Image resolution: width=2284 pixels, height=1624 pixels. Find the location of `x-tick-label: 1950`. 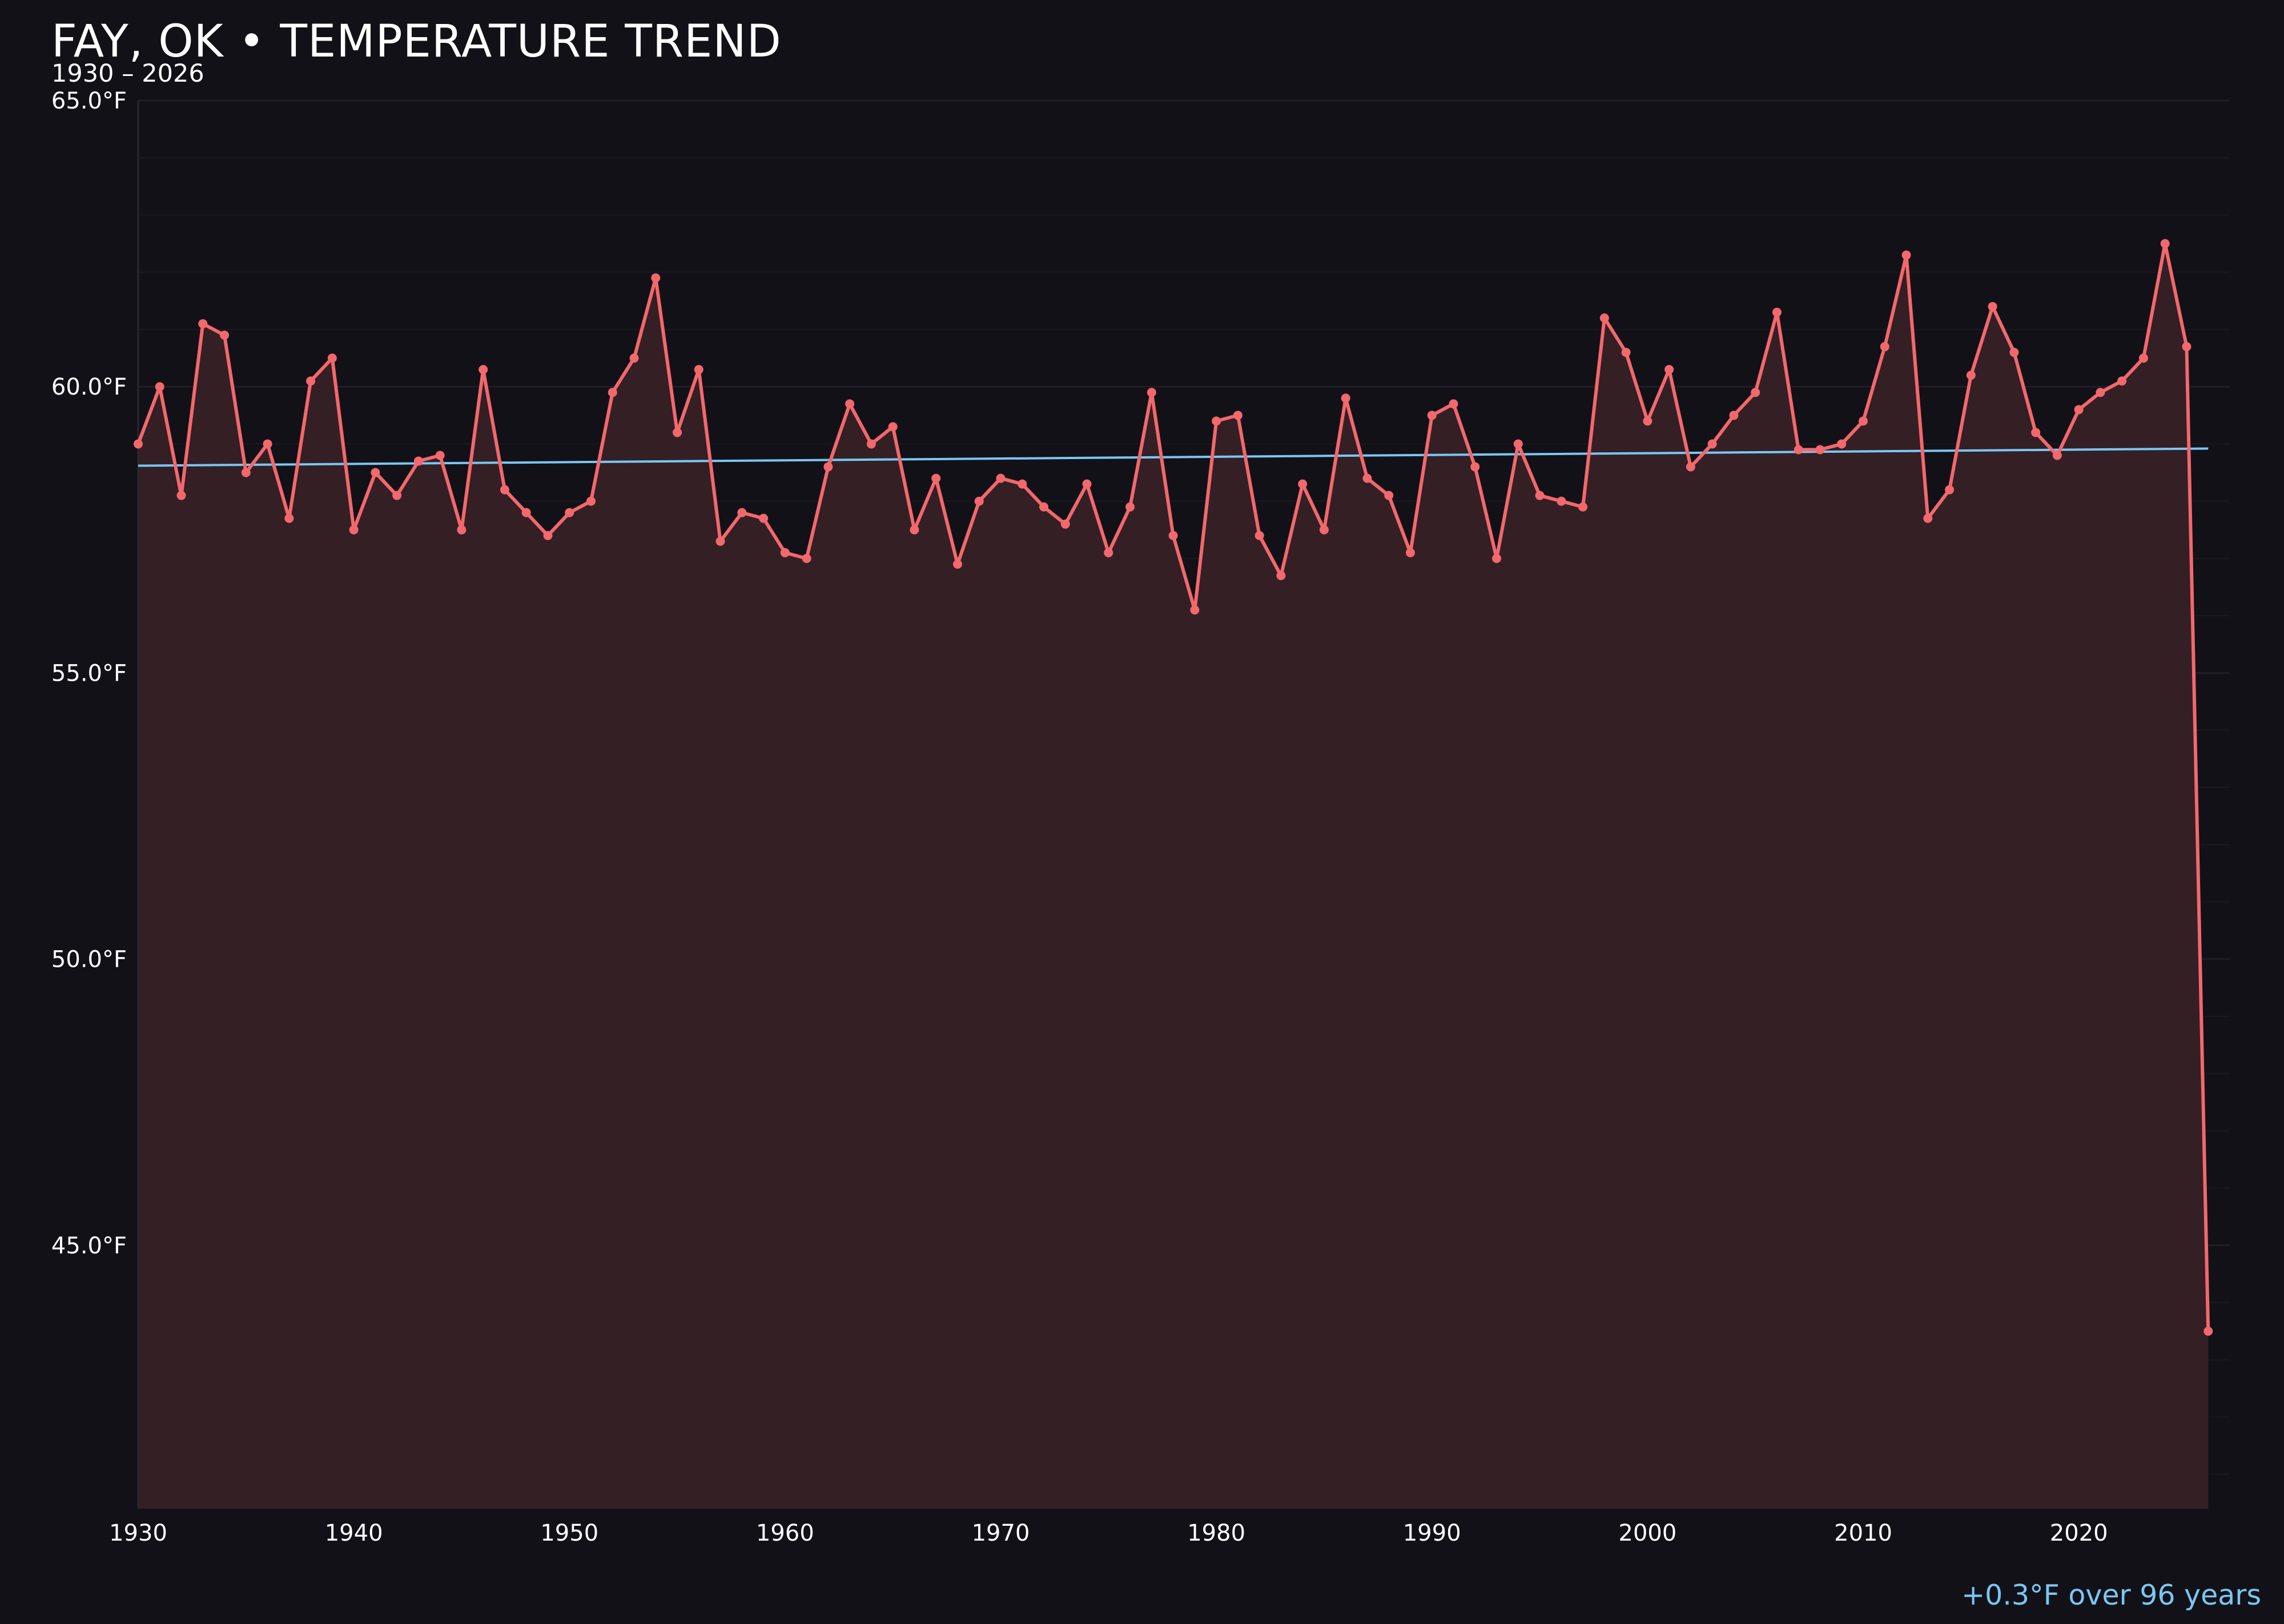

x-tick-label: 1950 is located at coordinates (569, 1533).